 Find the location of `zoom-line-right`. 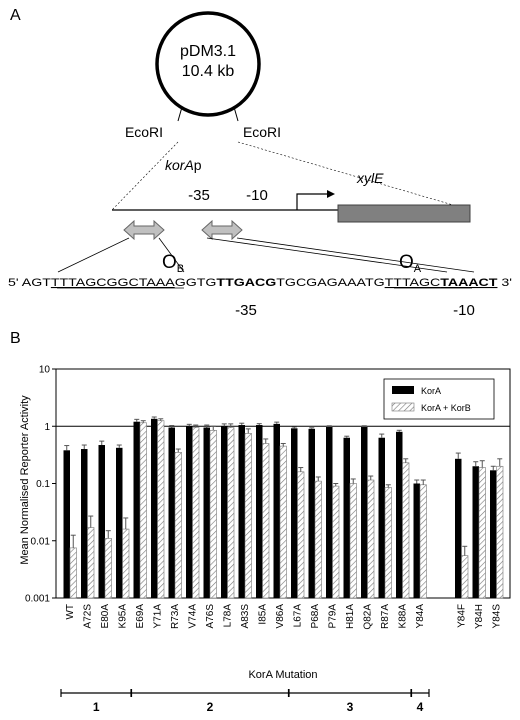

zoom-line-right is located at coordinates (354, 176).